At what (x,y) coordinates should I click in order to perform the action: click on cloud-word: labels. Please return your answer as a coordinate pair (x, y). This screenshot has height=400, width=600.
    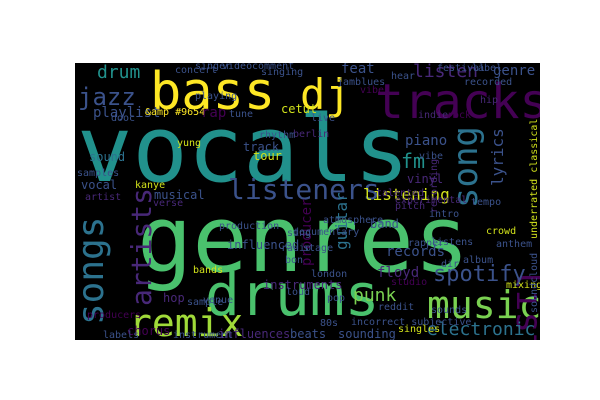
    Looking at the image, I should click on (121, 335).